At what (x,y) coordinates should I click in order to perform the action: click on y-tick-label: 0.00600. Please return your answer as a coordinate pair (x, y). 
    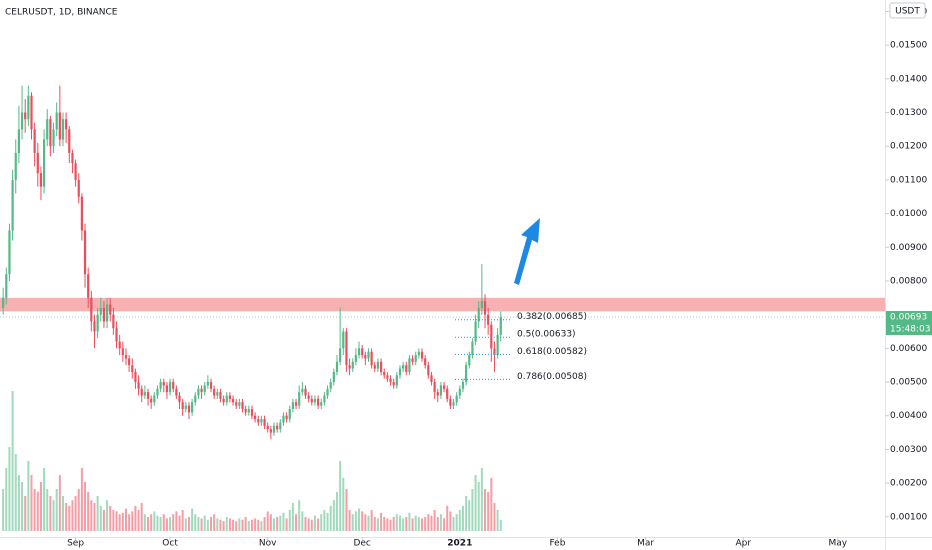
    Looking at the image, I should click on (908, 349).